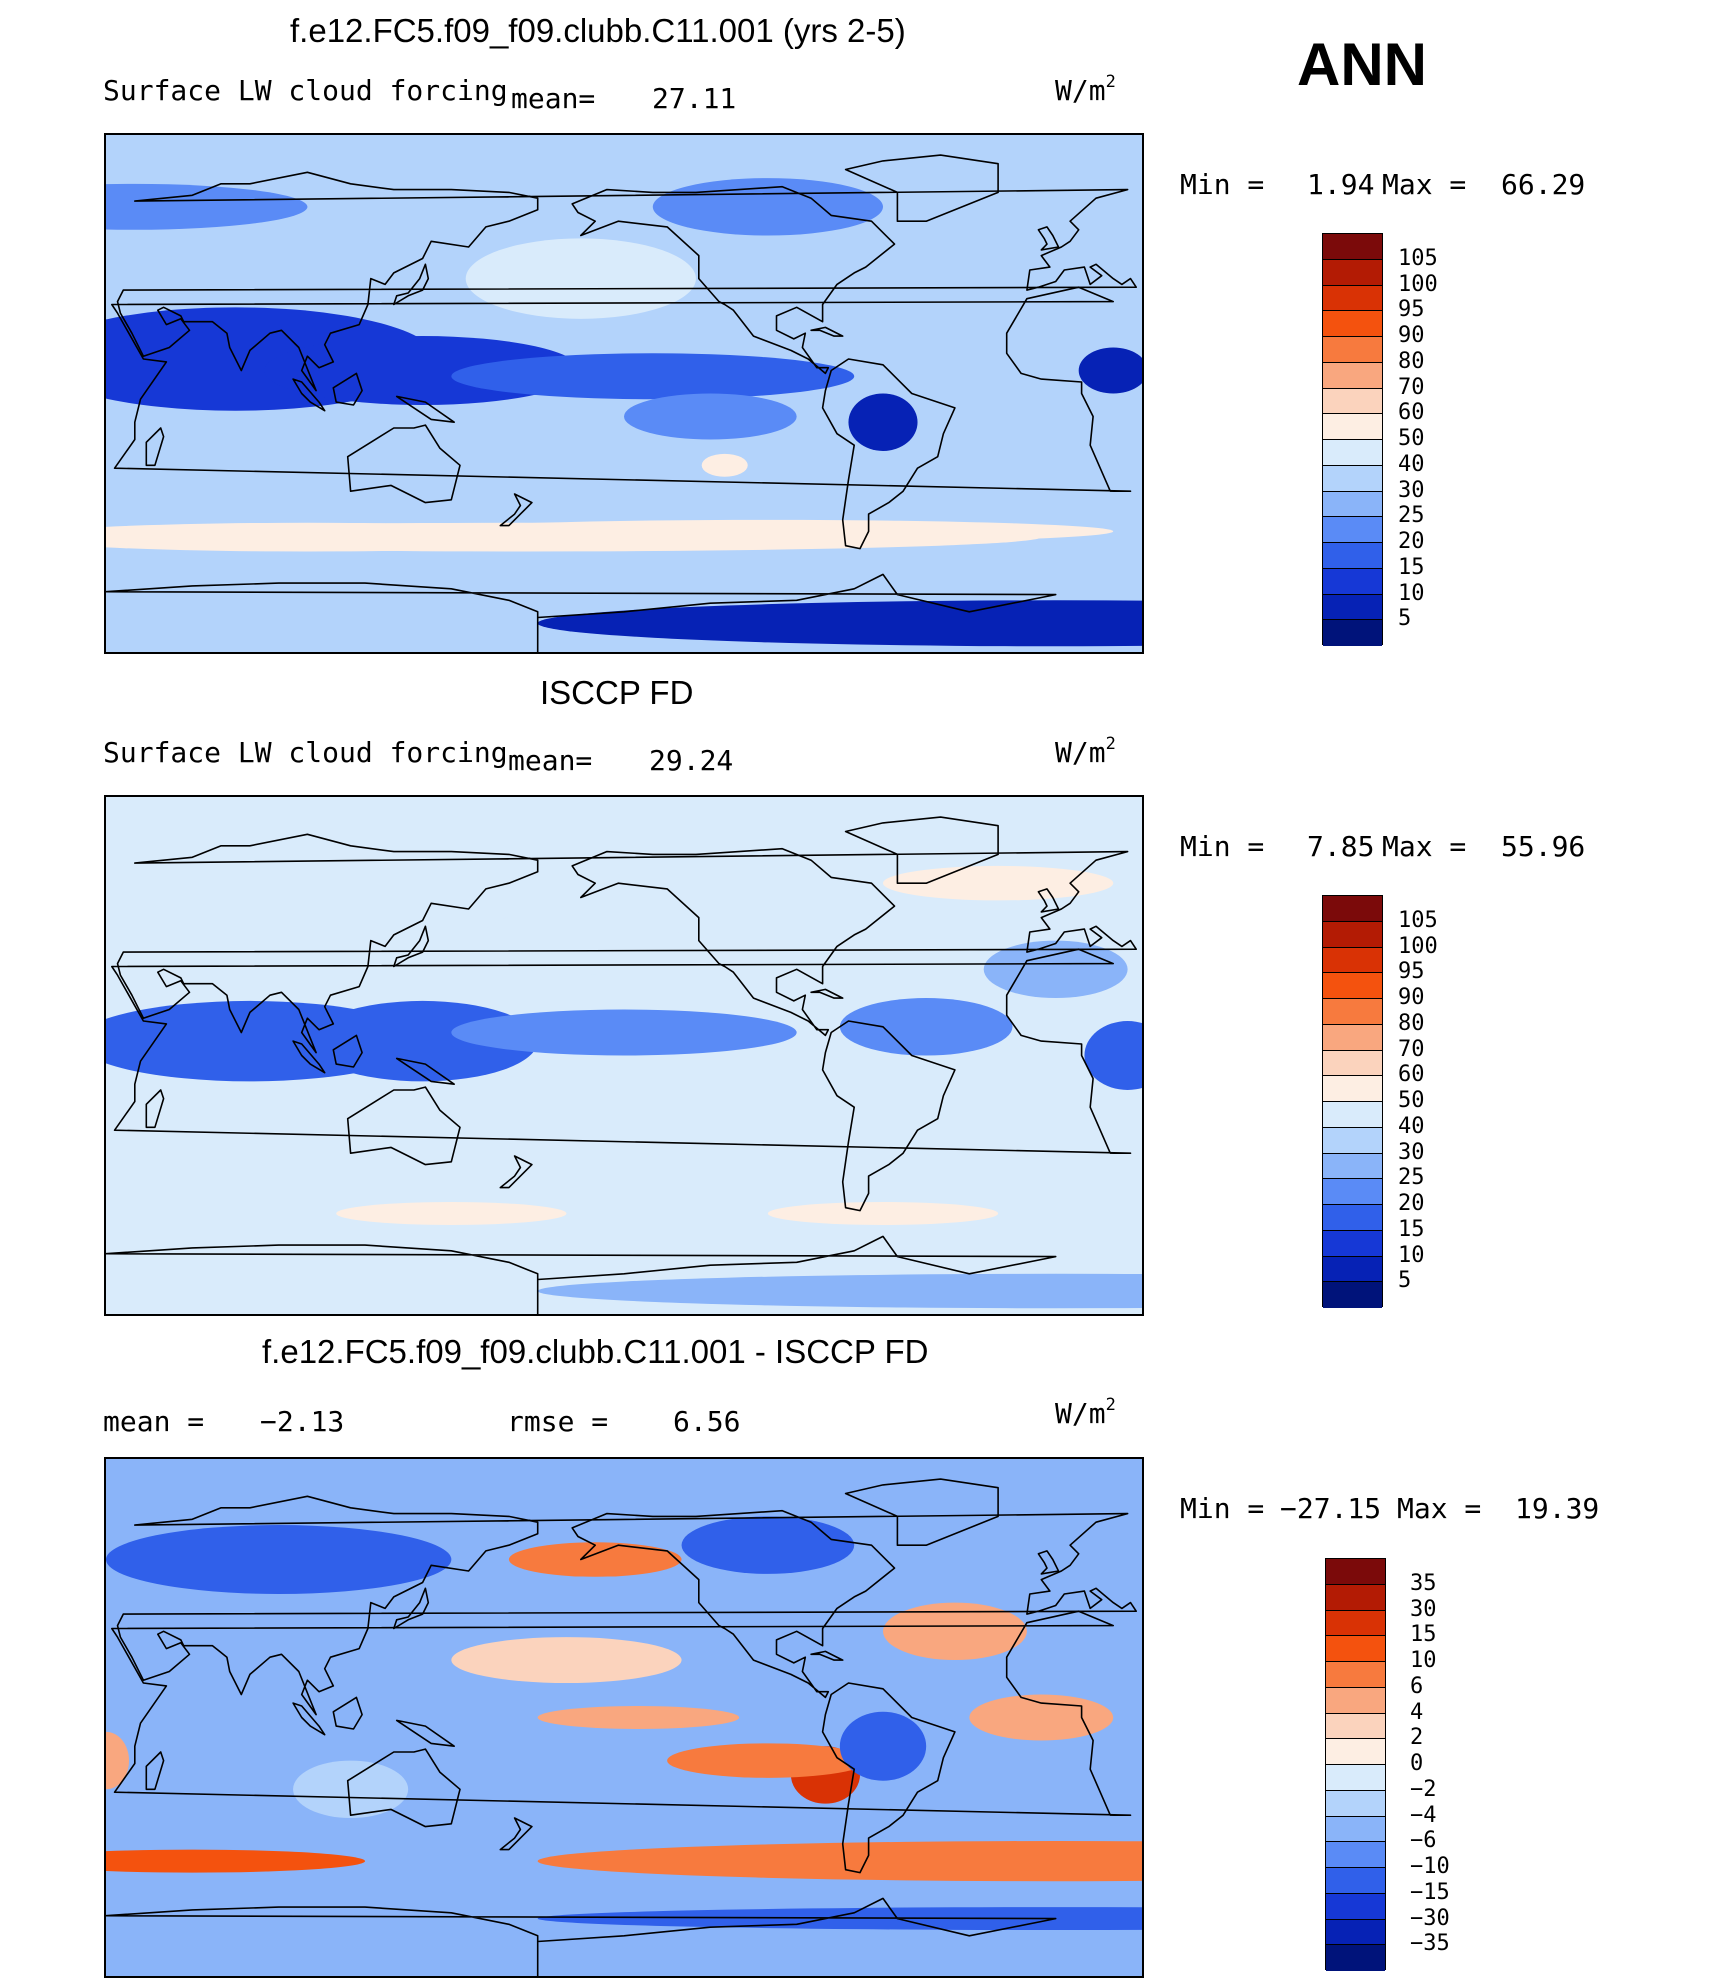 This screenshot has height=1985, width=1710. Describe the element at coordinates (1222, 1508) in the screenshot. I see `panel-3-min-label: Min =` at that location.